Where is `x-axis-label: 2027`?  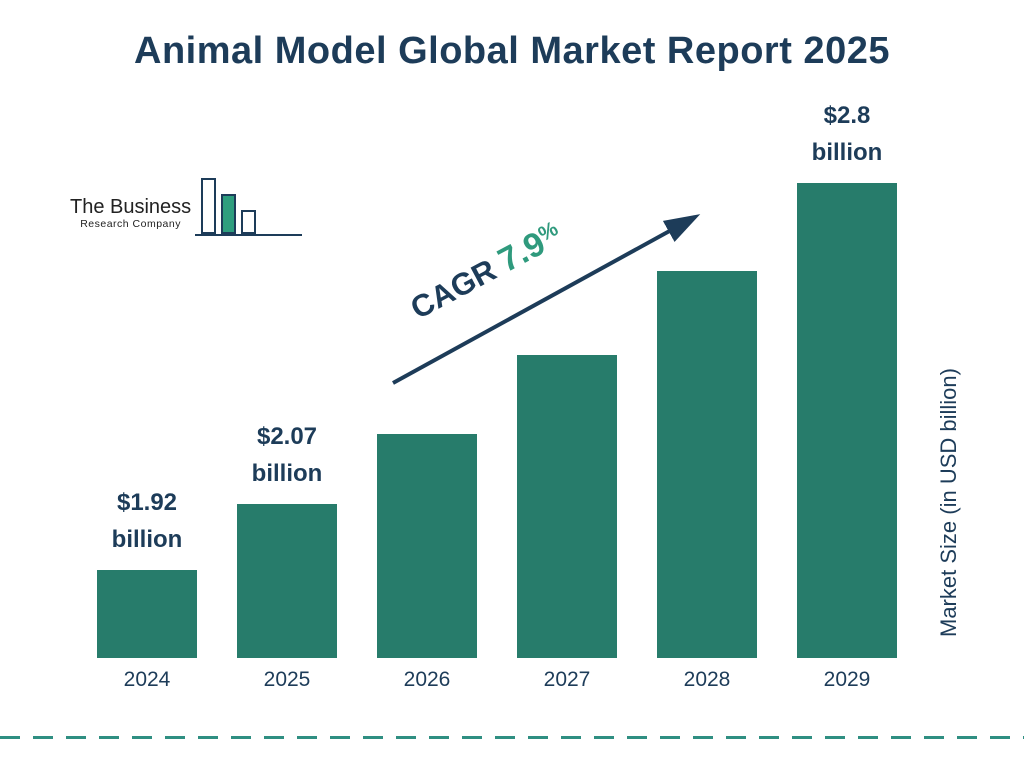 x-axis-label: 2027 is located at coordinates (567, 679).